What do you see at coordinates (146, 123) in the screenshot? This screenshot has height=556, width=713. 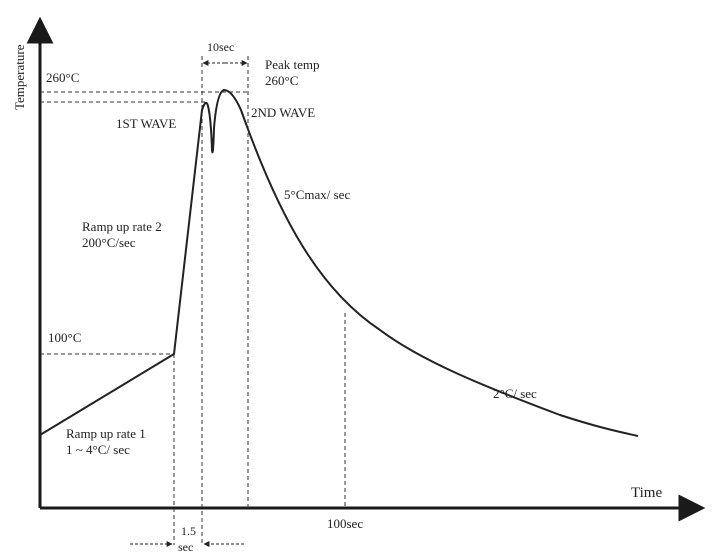 I see `label-first-wave: 1ST WAVE` at bounding box center [146, 123].